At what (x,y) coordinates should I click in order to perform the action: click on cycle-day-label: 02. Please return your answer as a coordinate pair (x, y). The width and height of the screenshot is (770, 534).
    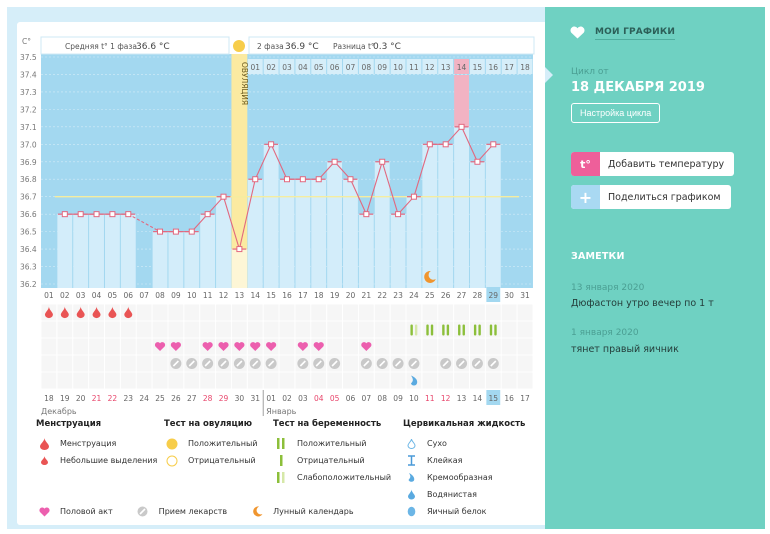
    Looking at the image, I should click on (65, 295).